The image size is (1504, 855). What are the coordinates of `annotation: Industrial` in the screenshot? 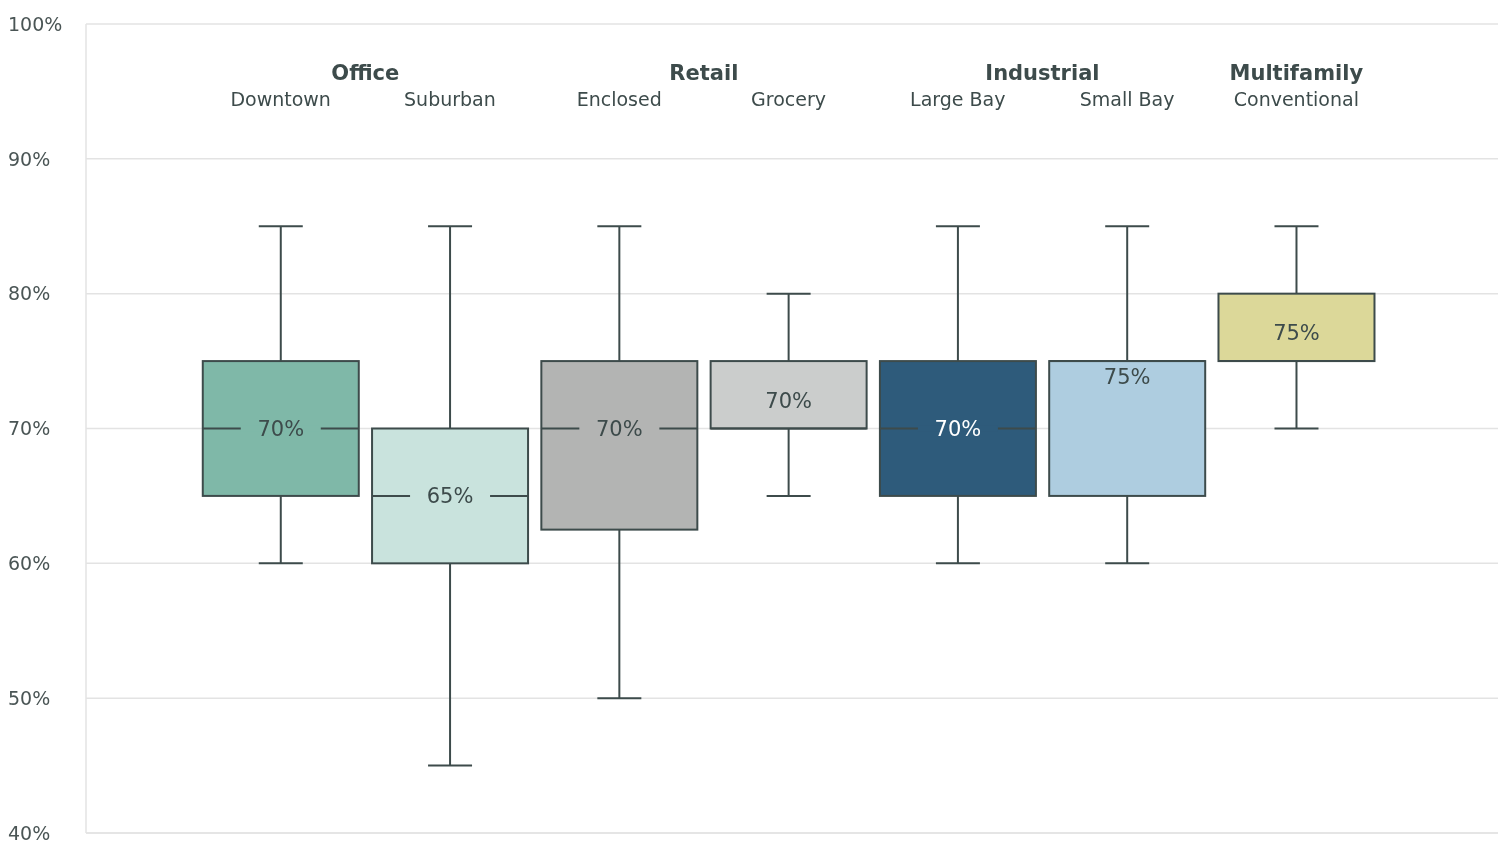 It's located at (1042, 73).